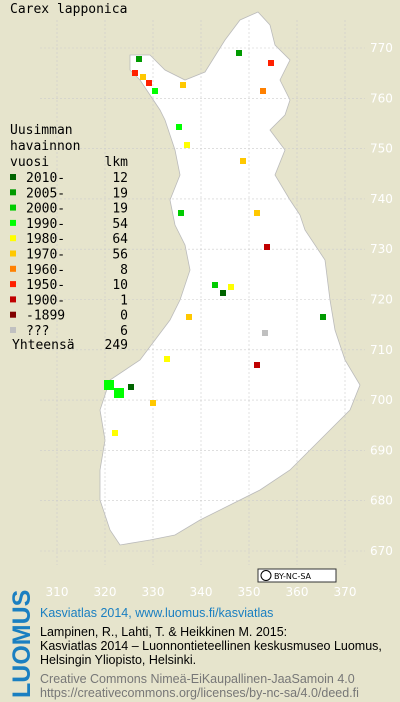  Describe the element at coordinates (381, 350) in the screenshot. I see `y-label: 710` at that location.